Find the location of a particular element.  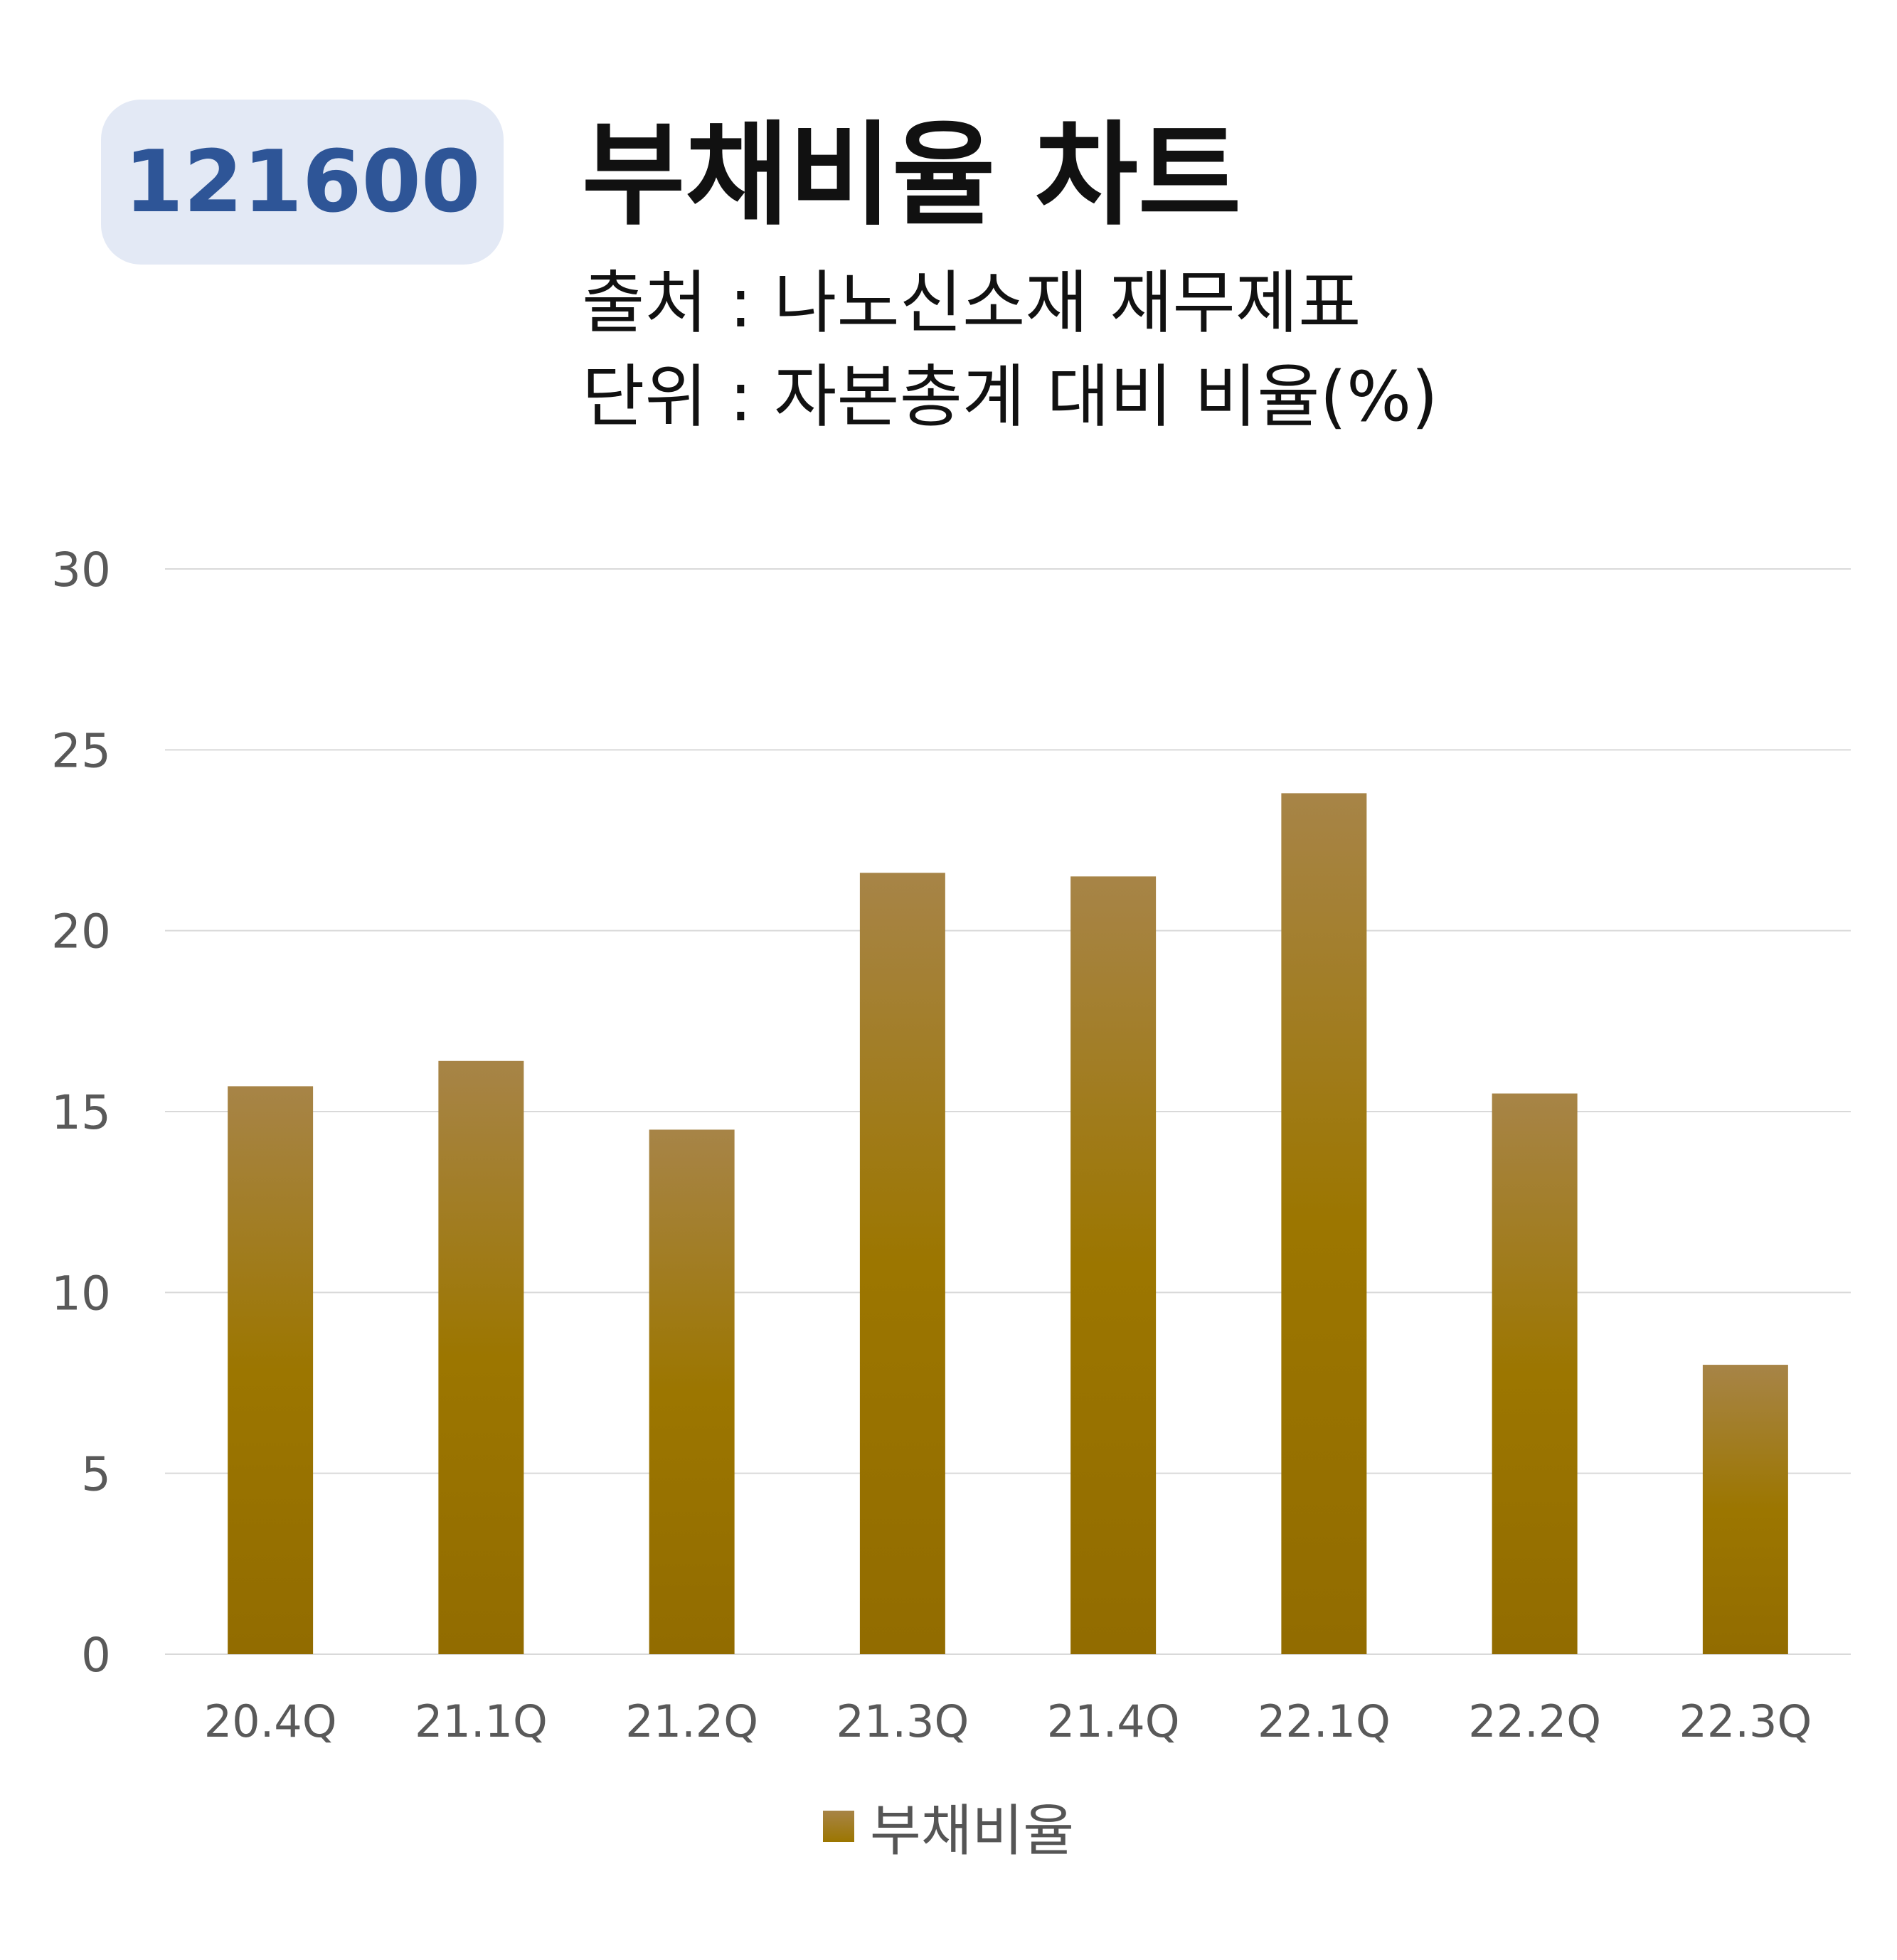

y-axis: 0 5 10 15 20 25 30 is located at coordinates (81, 1113).